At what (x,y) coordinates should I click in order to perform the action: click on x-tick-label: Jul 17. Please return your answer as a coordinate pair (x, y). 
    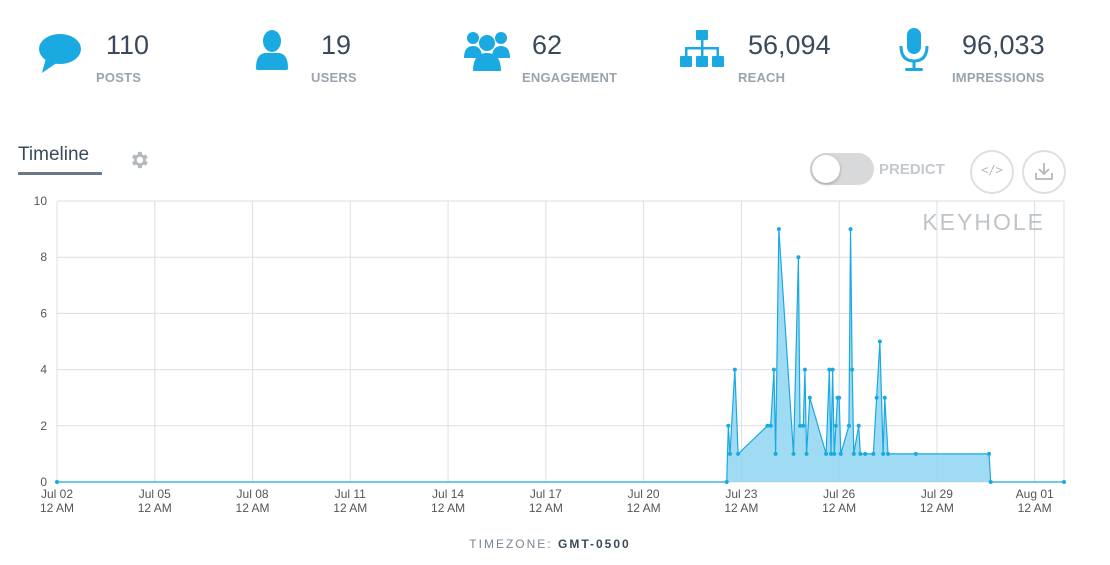
    Looking at the image, I should click on (546, 494).